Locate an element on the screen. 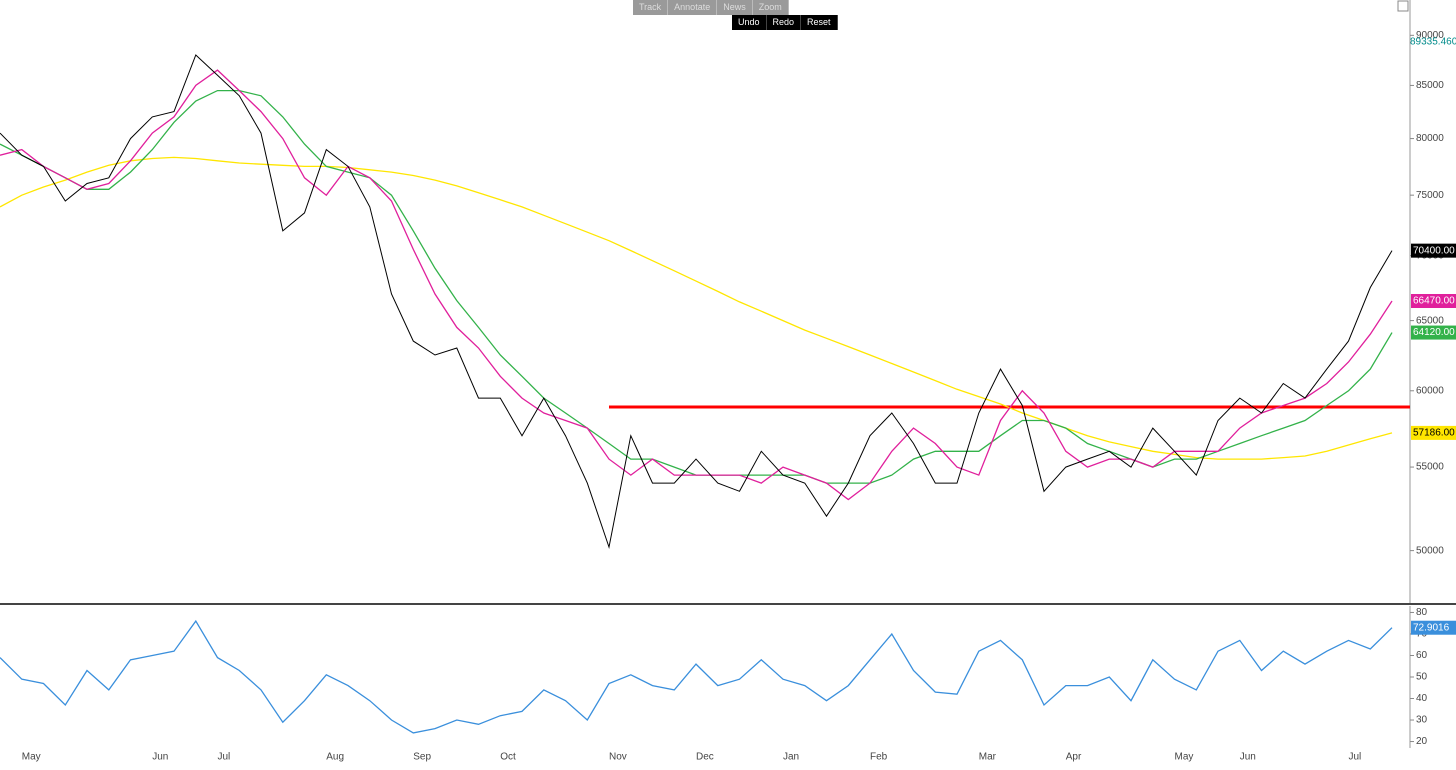  y-tick-label: 60 is located at coordinates (1422, 655).